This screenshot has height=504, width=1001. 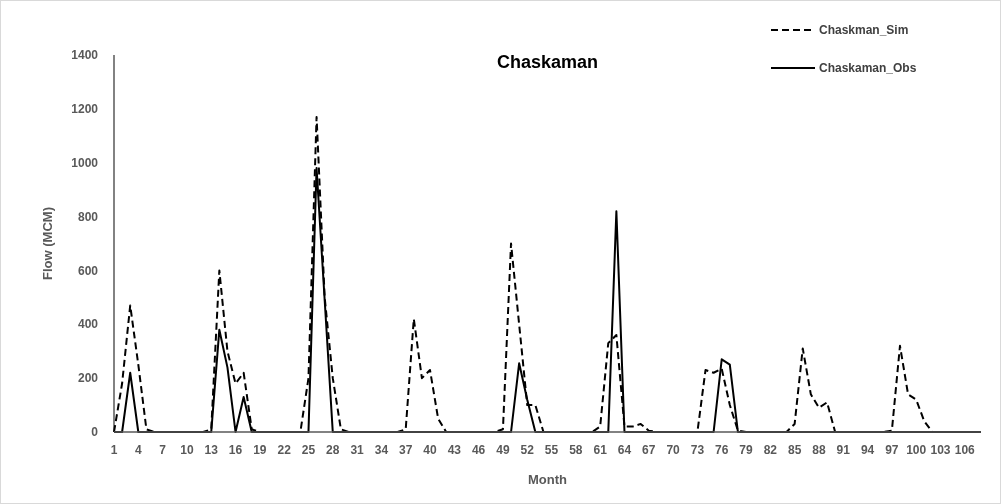 I want to click on x-tick-label: 85, so click(x=794, y=450).